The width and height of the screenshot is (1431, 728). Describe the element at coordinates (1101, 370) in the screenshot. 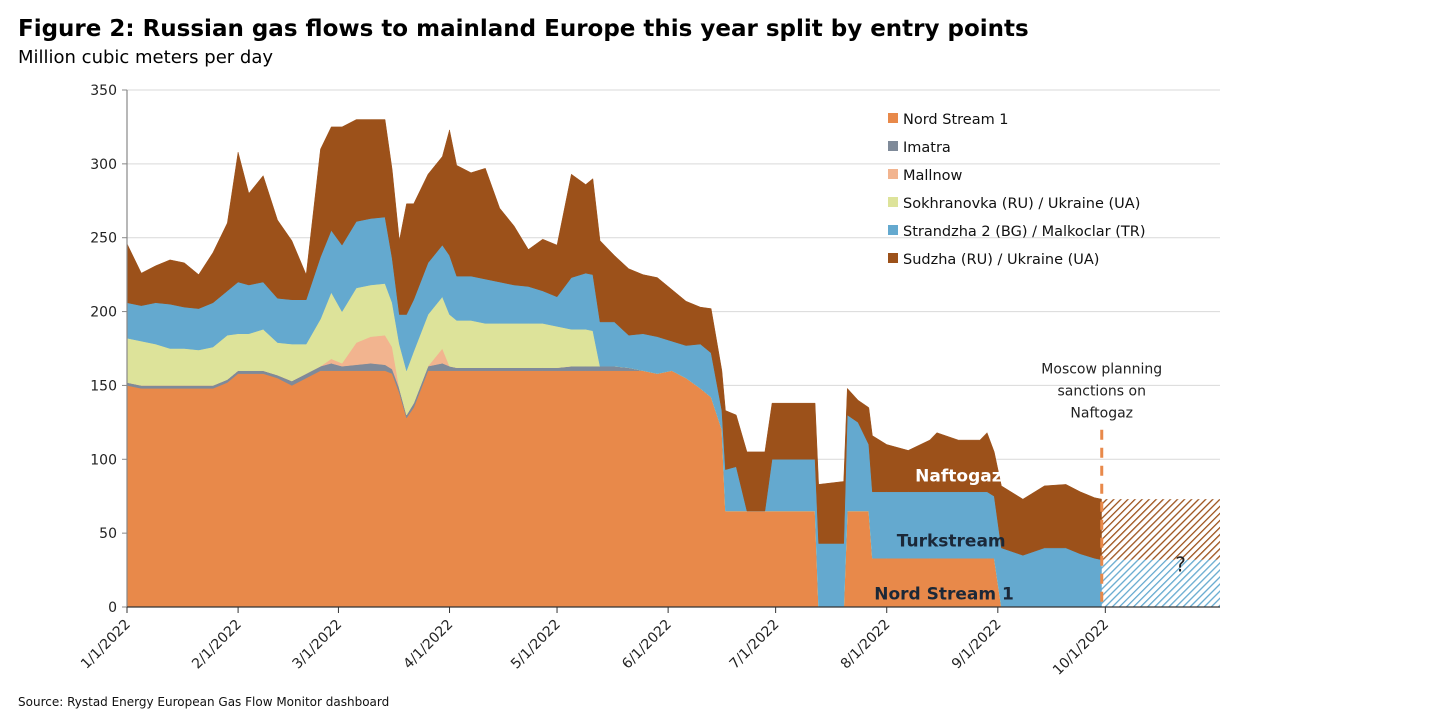

I see `event-marker-label: Moscow planning` at that location.